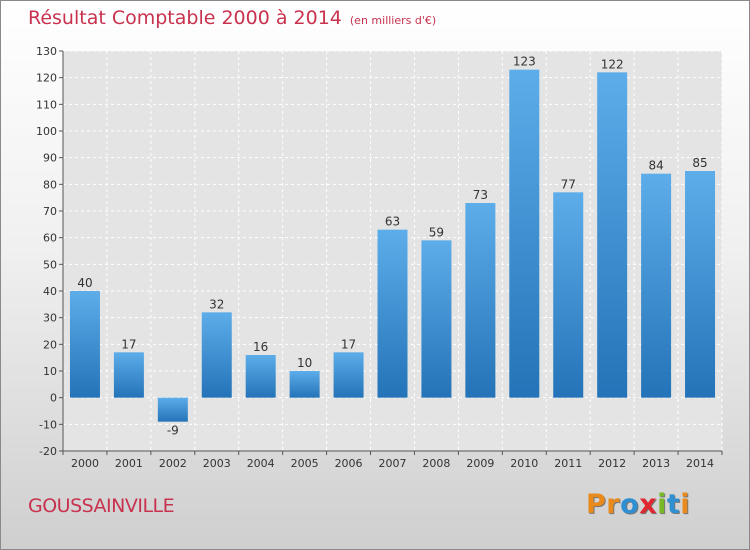 This screenshot has width=750, height=550. Describe the element at coordinates (216, 304) in the screenshot. I see `data-label: 32` at that location.